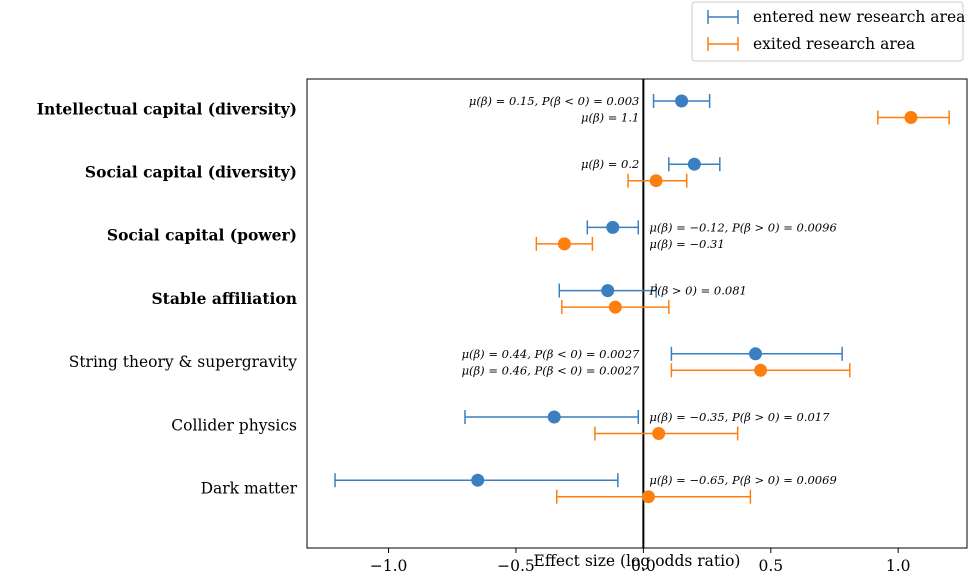 This screenshot has width=969, height=573. I want to click on x-tick-label: −0.5, so click(516, 565).